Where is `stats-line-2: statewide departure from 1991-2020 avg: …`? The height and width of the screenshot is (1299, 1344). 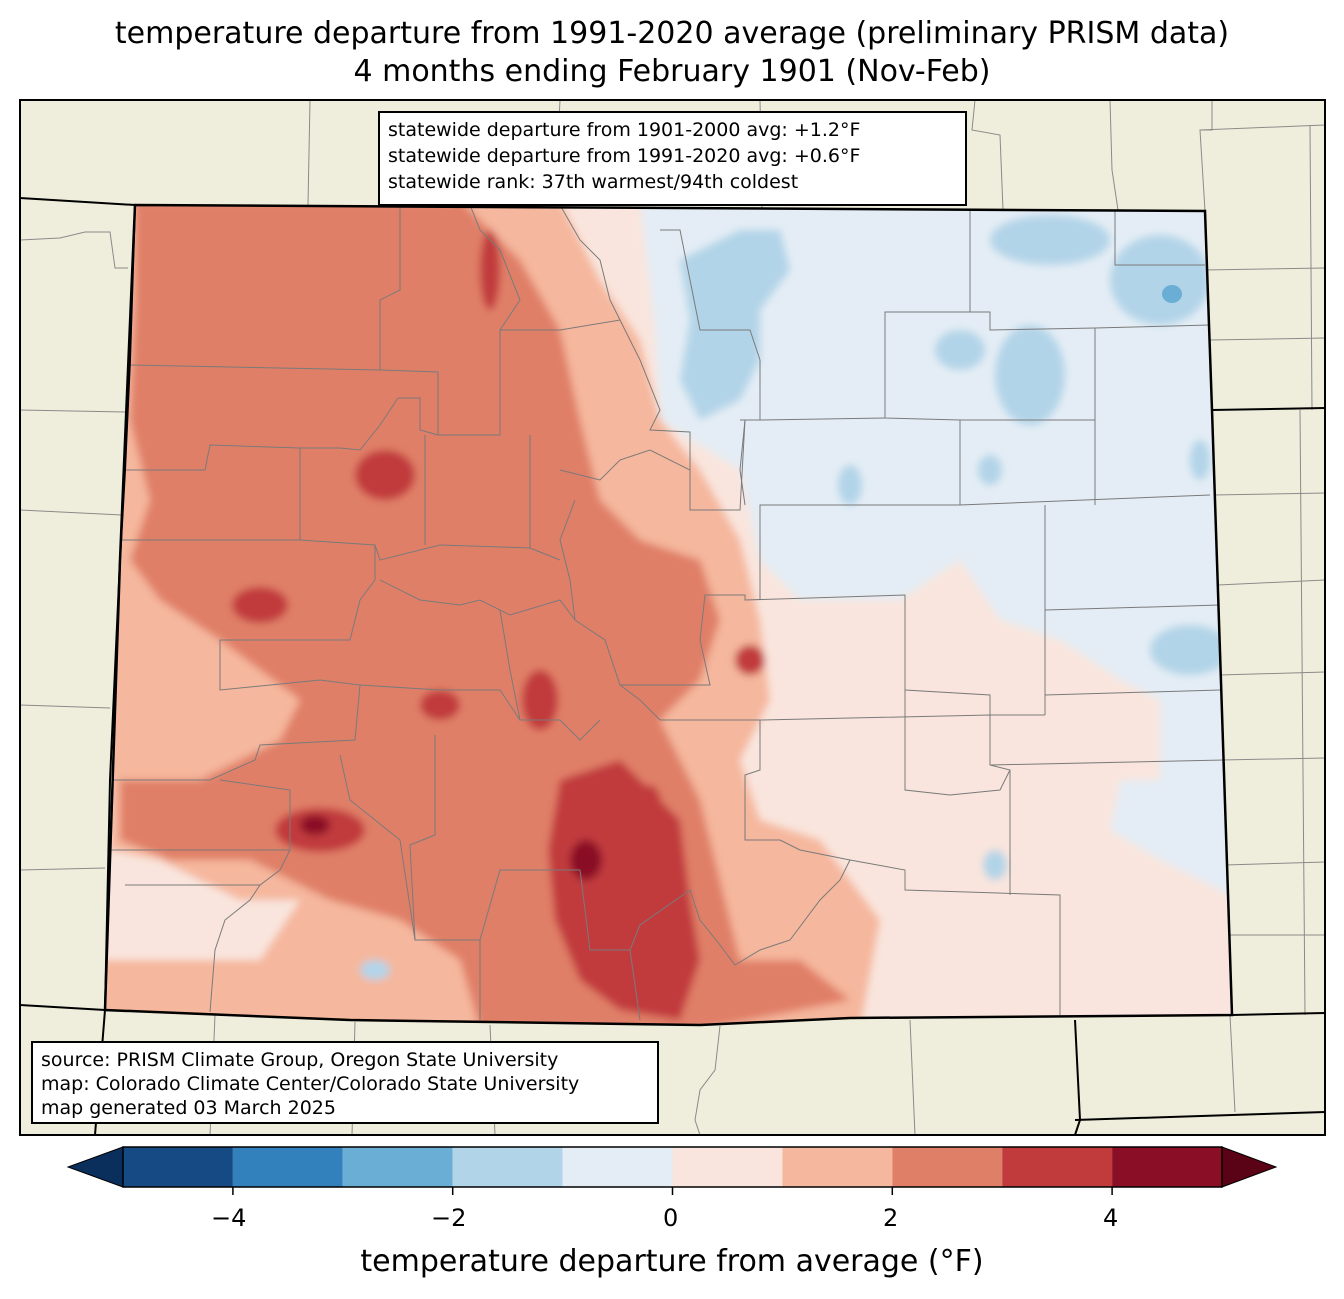 stats-line-2: statewide departure from 1991-2020 avg: … is located at coordinates (624, 156).